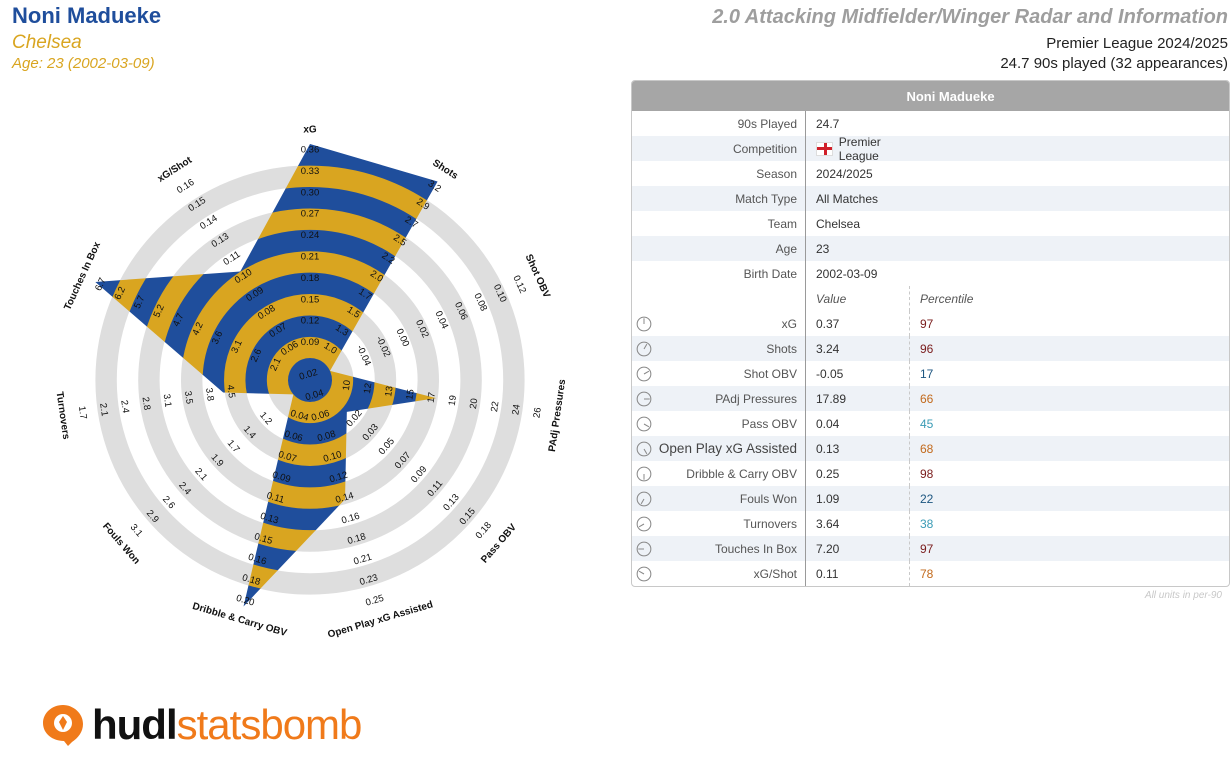  I want to click on tick-label: 2.4, so click(124, 406).